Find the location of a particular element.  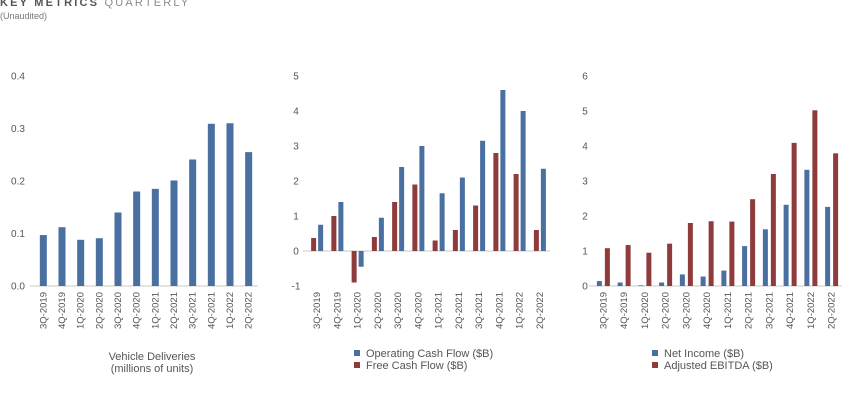

legend-label: Operating Cash Flow ($B) is located at coordinates (429, 354).